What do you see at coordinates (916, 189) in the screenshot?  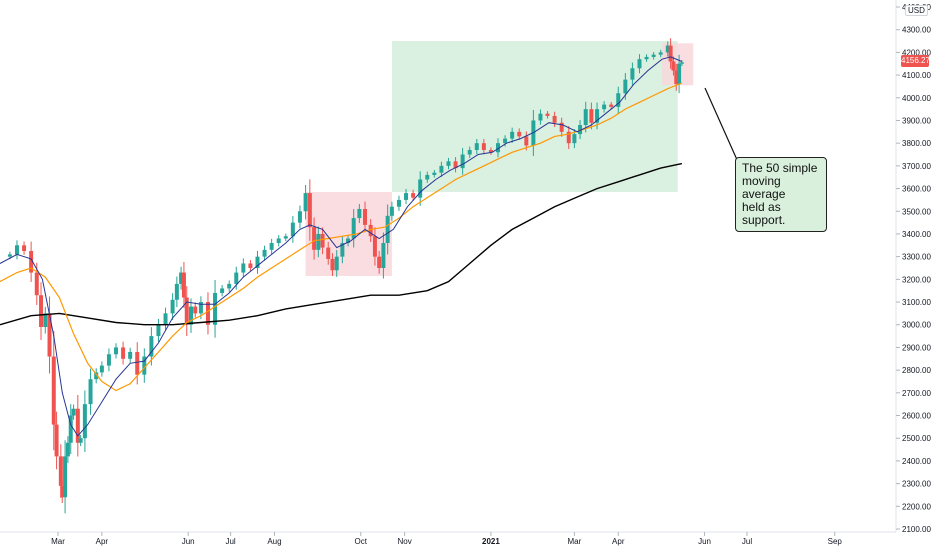 I see `y-tick-label: 3600.00` at bounding box center [916, 189].